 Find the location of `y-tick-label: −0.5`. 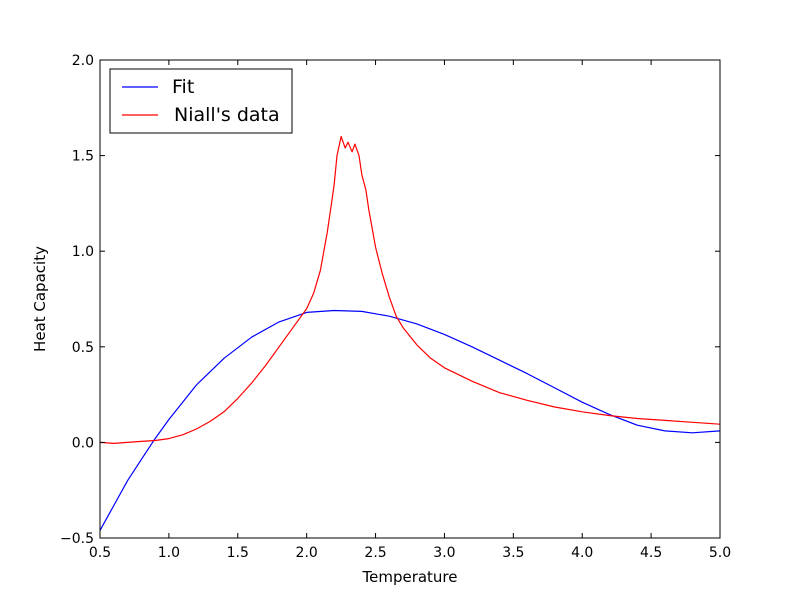

y-tick-label: −0.5 is located at coordinates (77, 539).